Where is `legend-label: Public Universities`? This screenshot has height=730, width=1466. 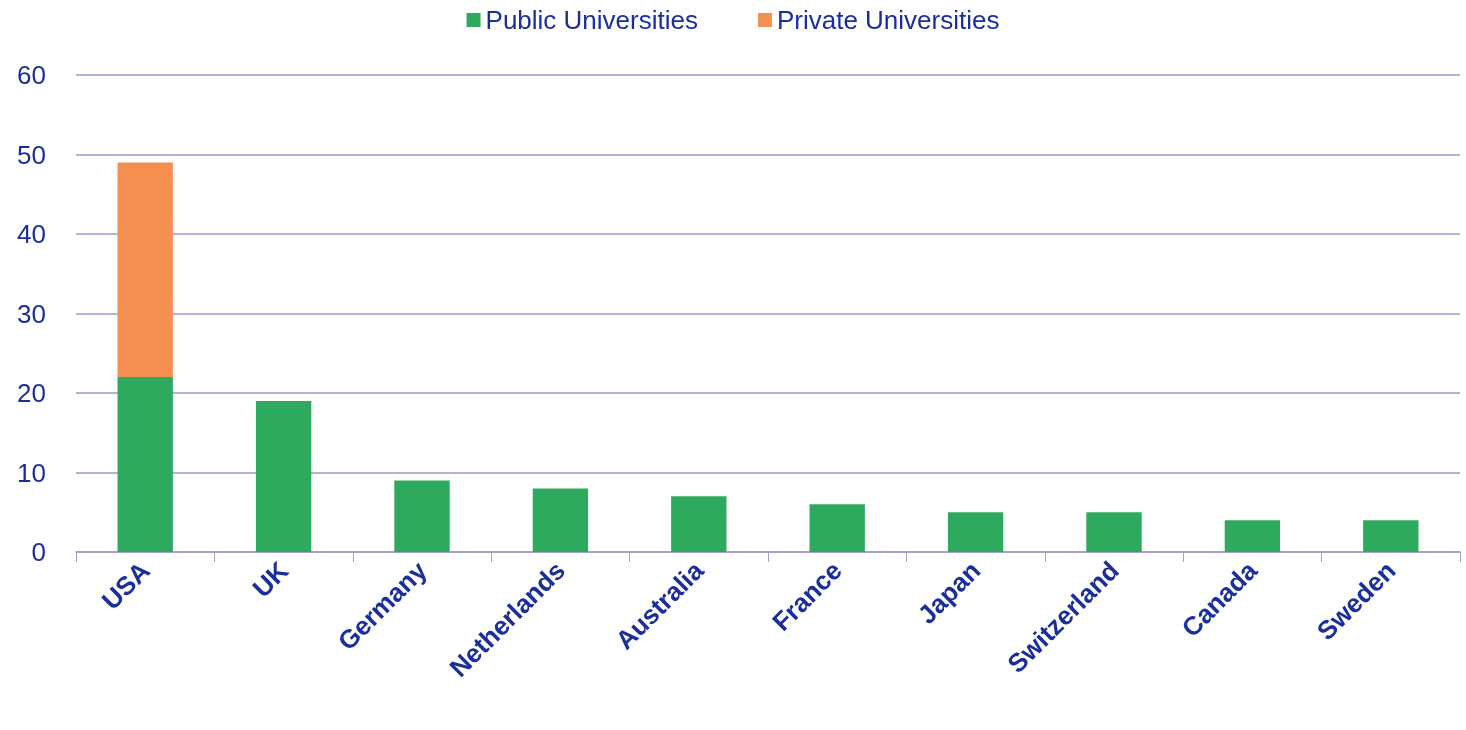 legend-label: Public Universities is located at coordinates (591, 20).